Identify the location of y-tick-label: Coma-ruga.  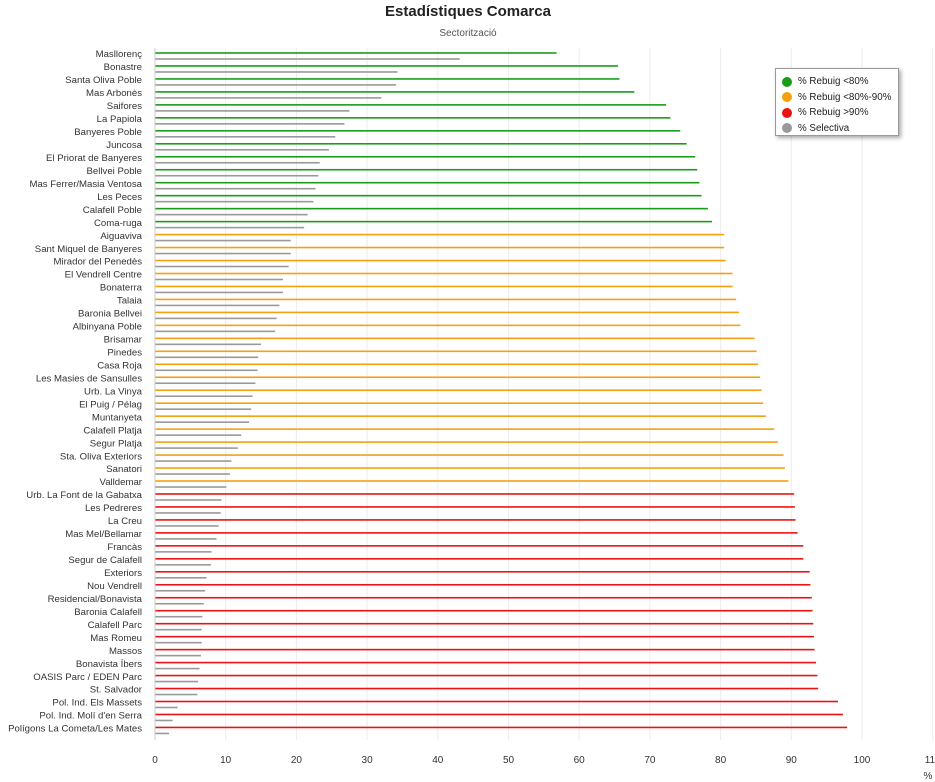
(118, 223).